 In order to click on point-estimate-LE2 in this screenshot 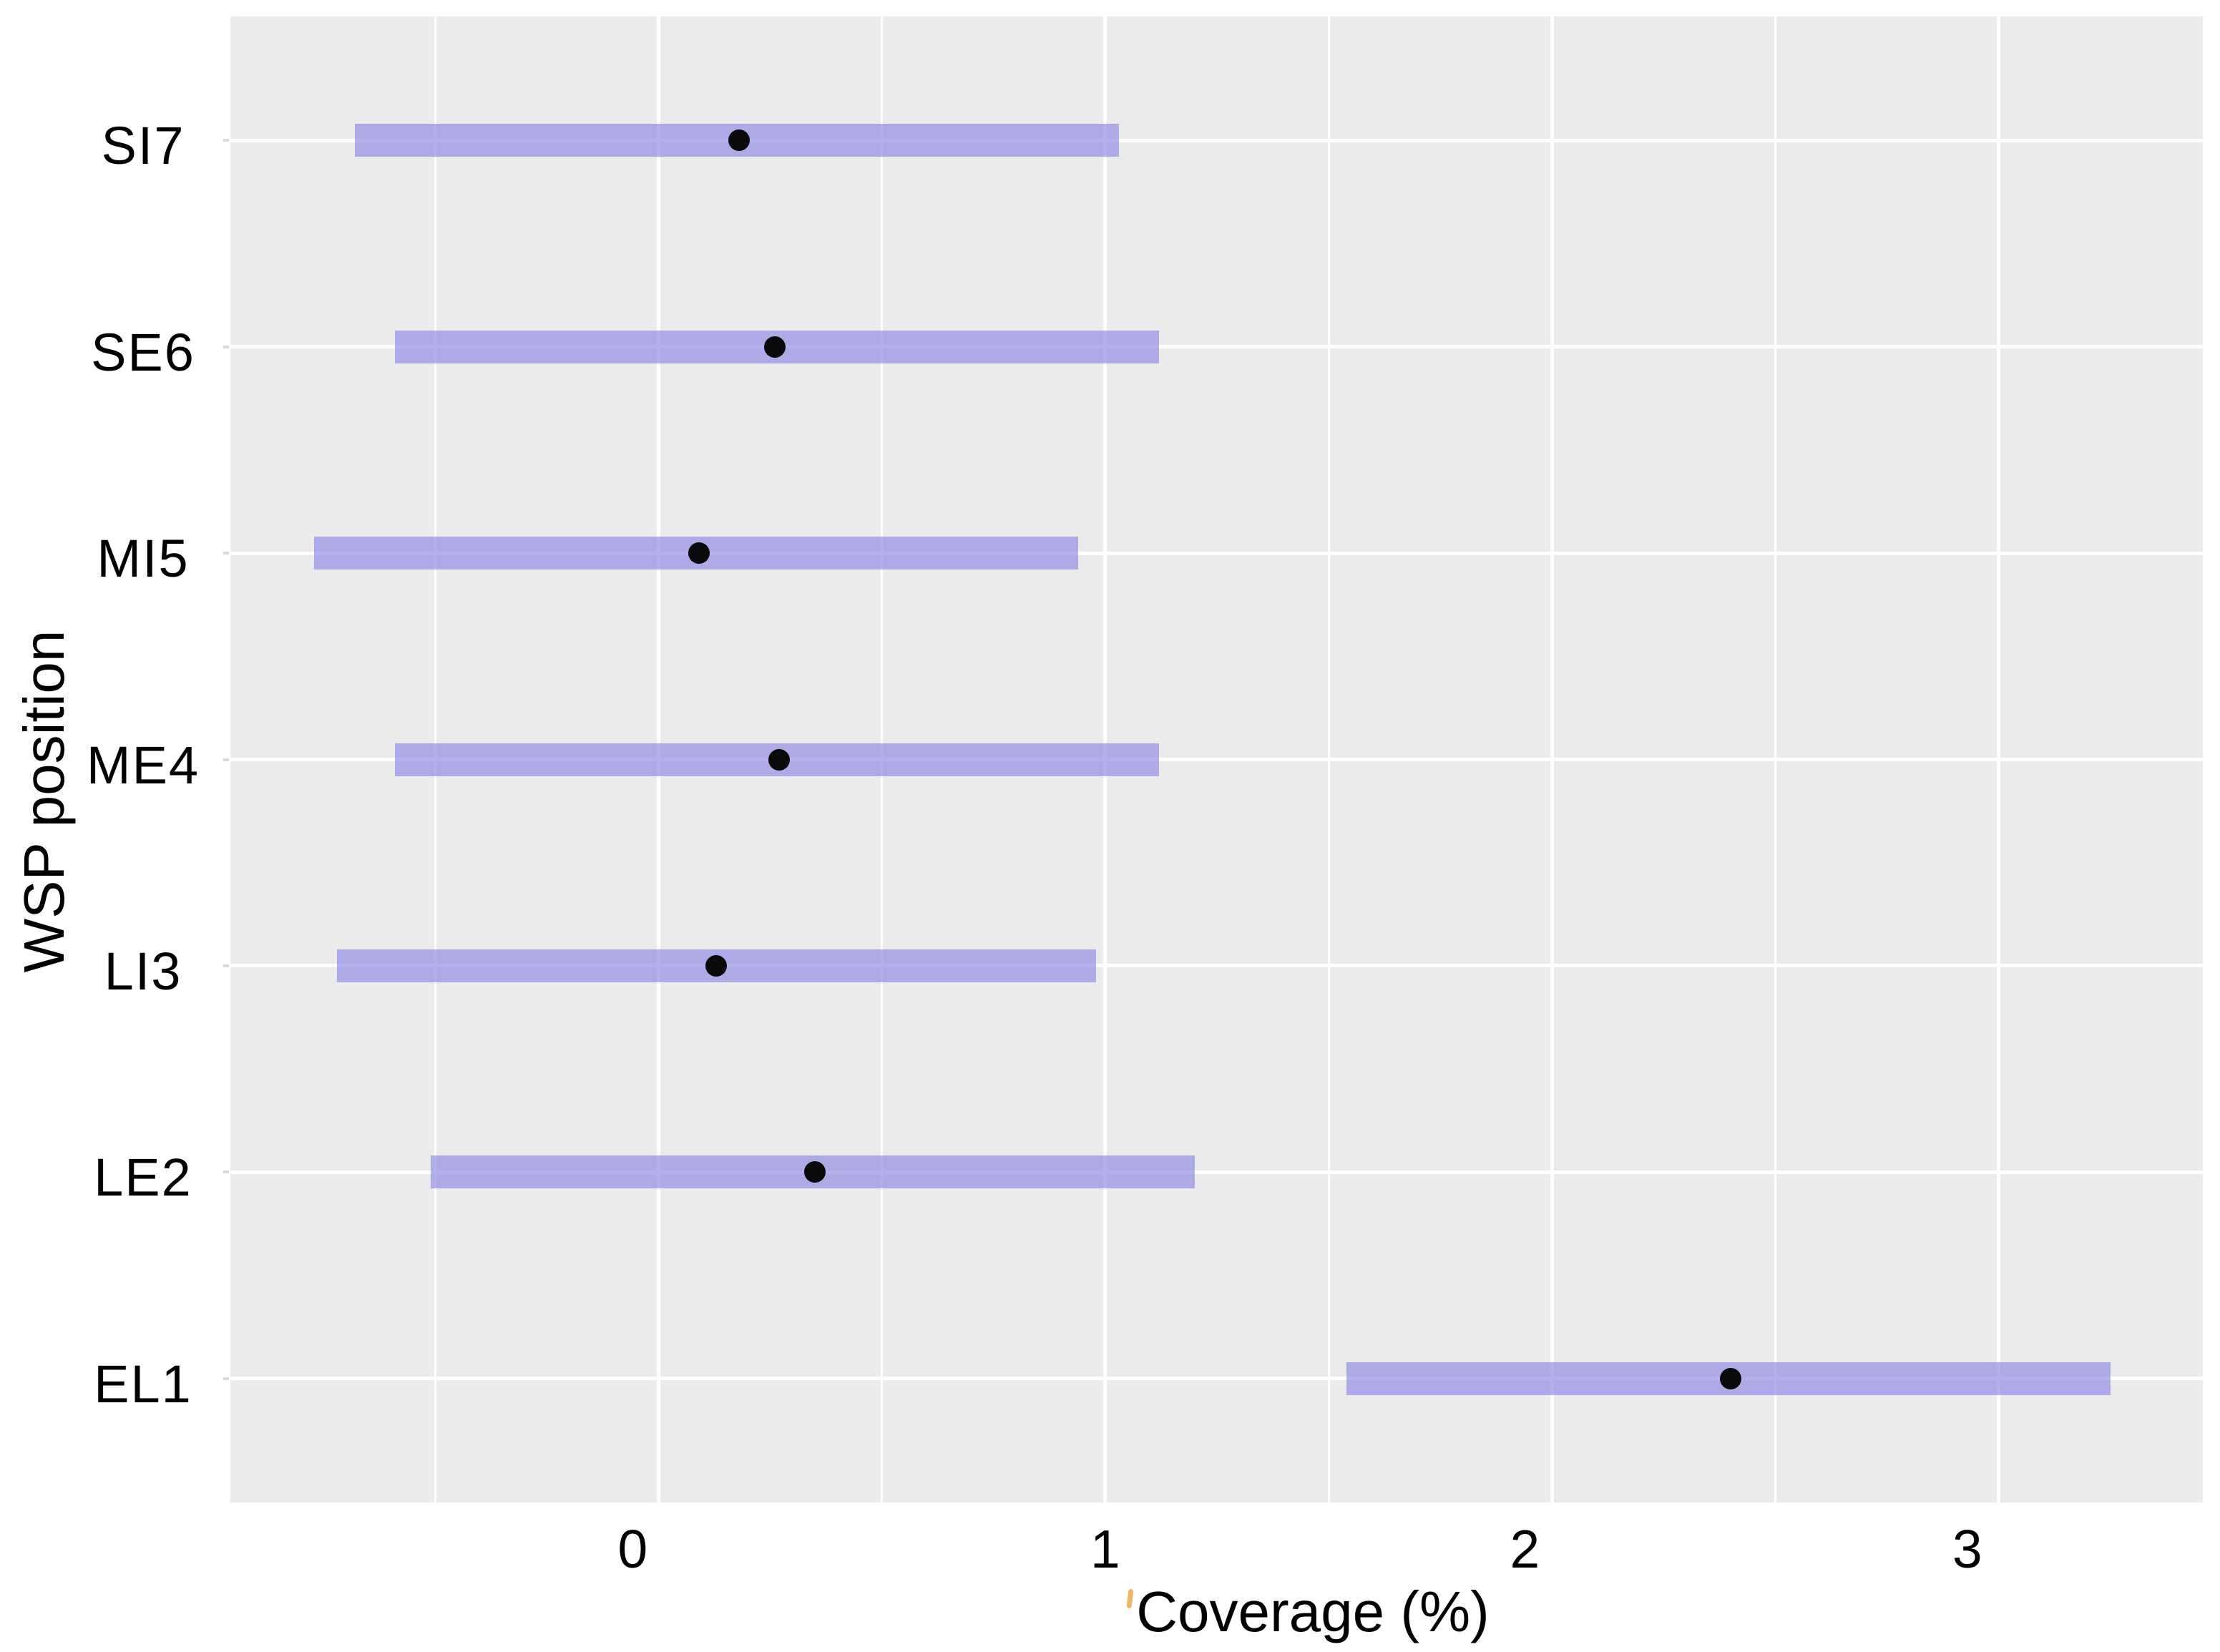, I will do `click(814, 1172)`.